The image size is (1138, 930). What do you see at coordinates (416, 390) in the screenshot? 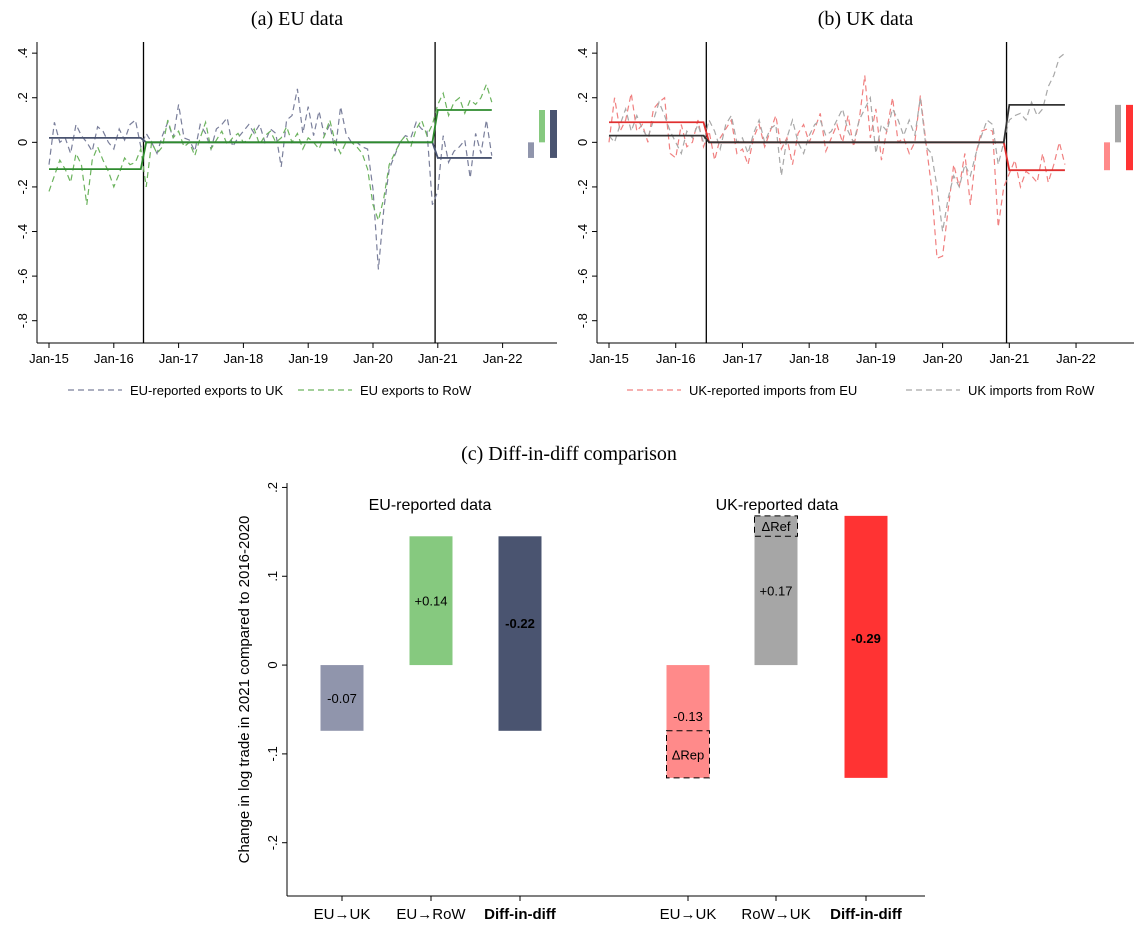
I see `legend-label: EU exports to RoW` at bounding box center [416, 390].